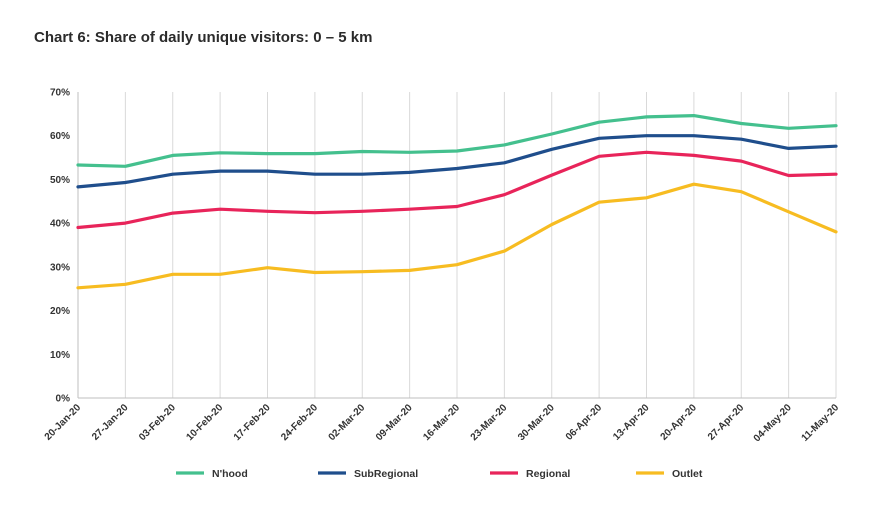 This screenshot has height=514, width=875. What do you see at coordinates (63, 422) in the screenshot?
I see `x-tick-label: 20-Jan-20` at bounding box center [63, 422].